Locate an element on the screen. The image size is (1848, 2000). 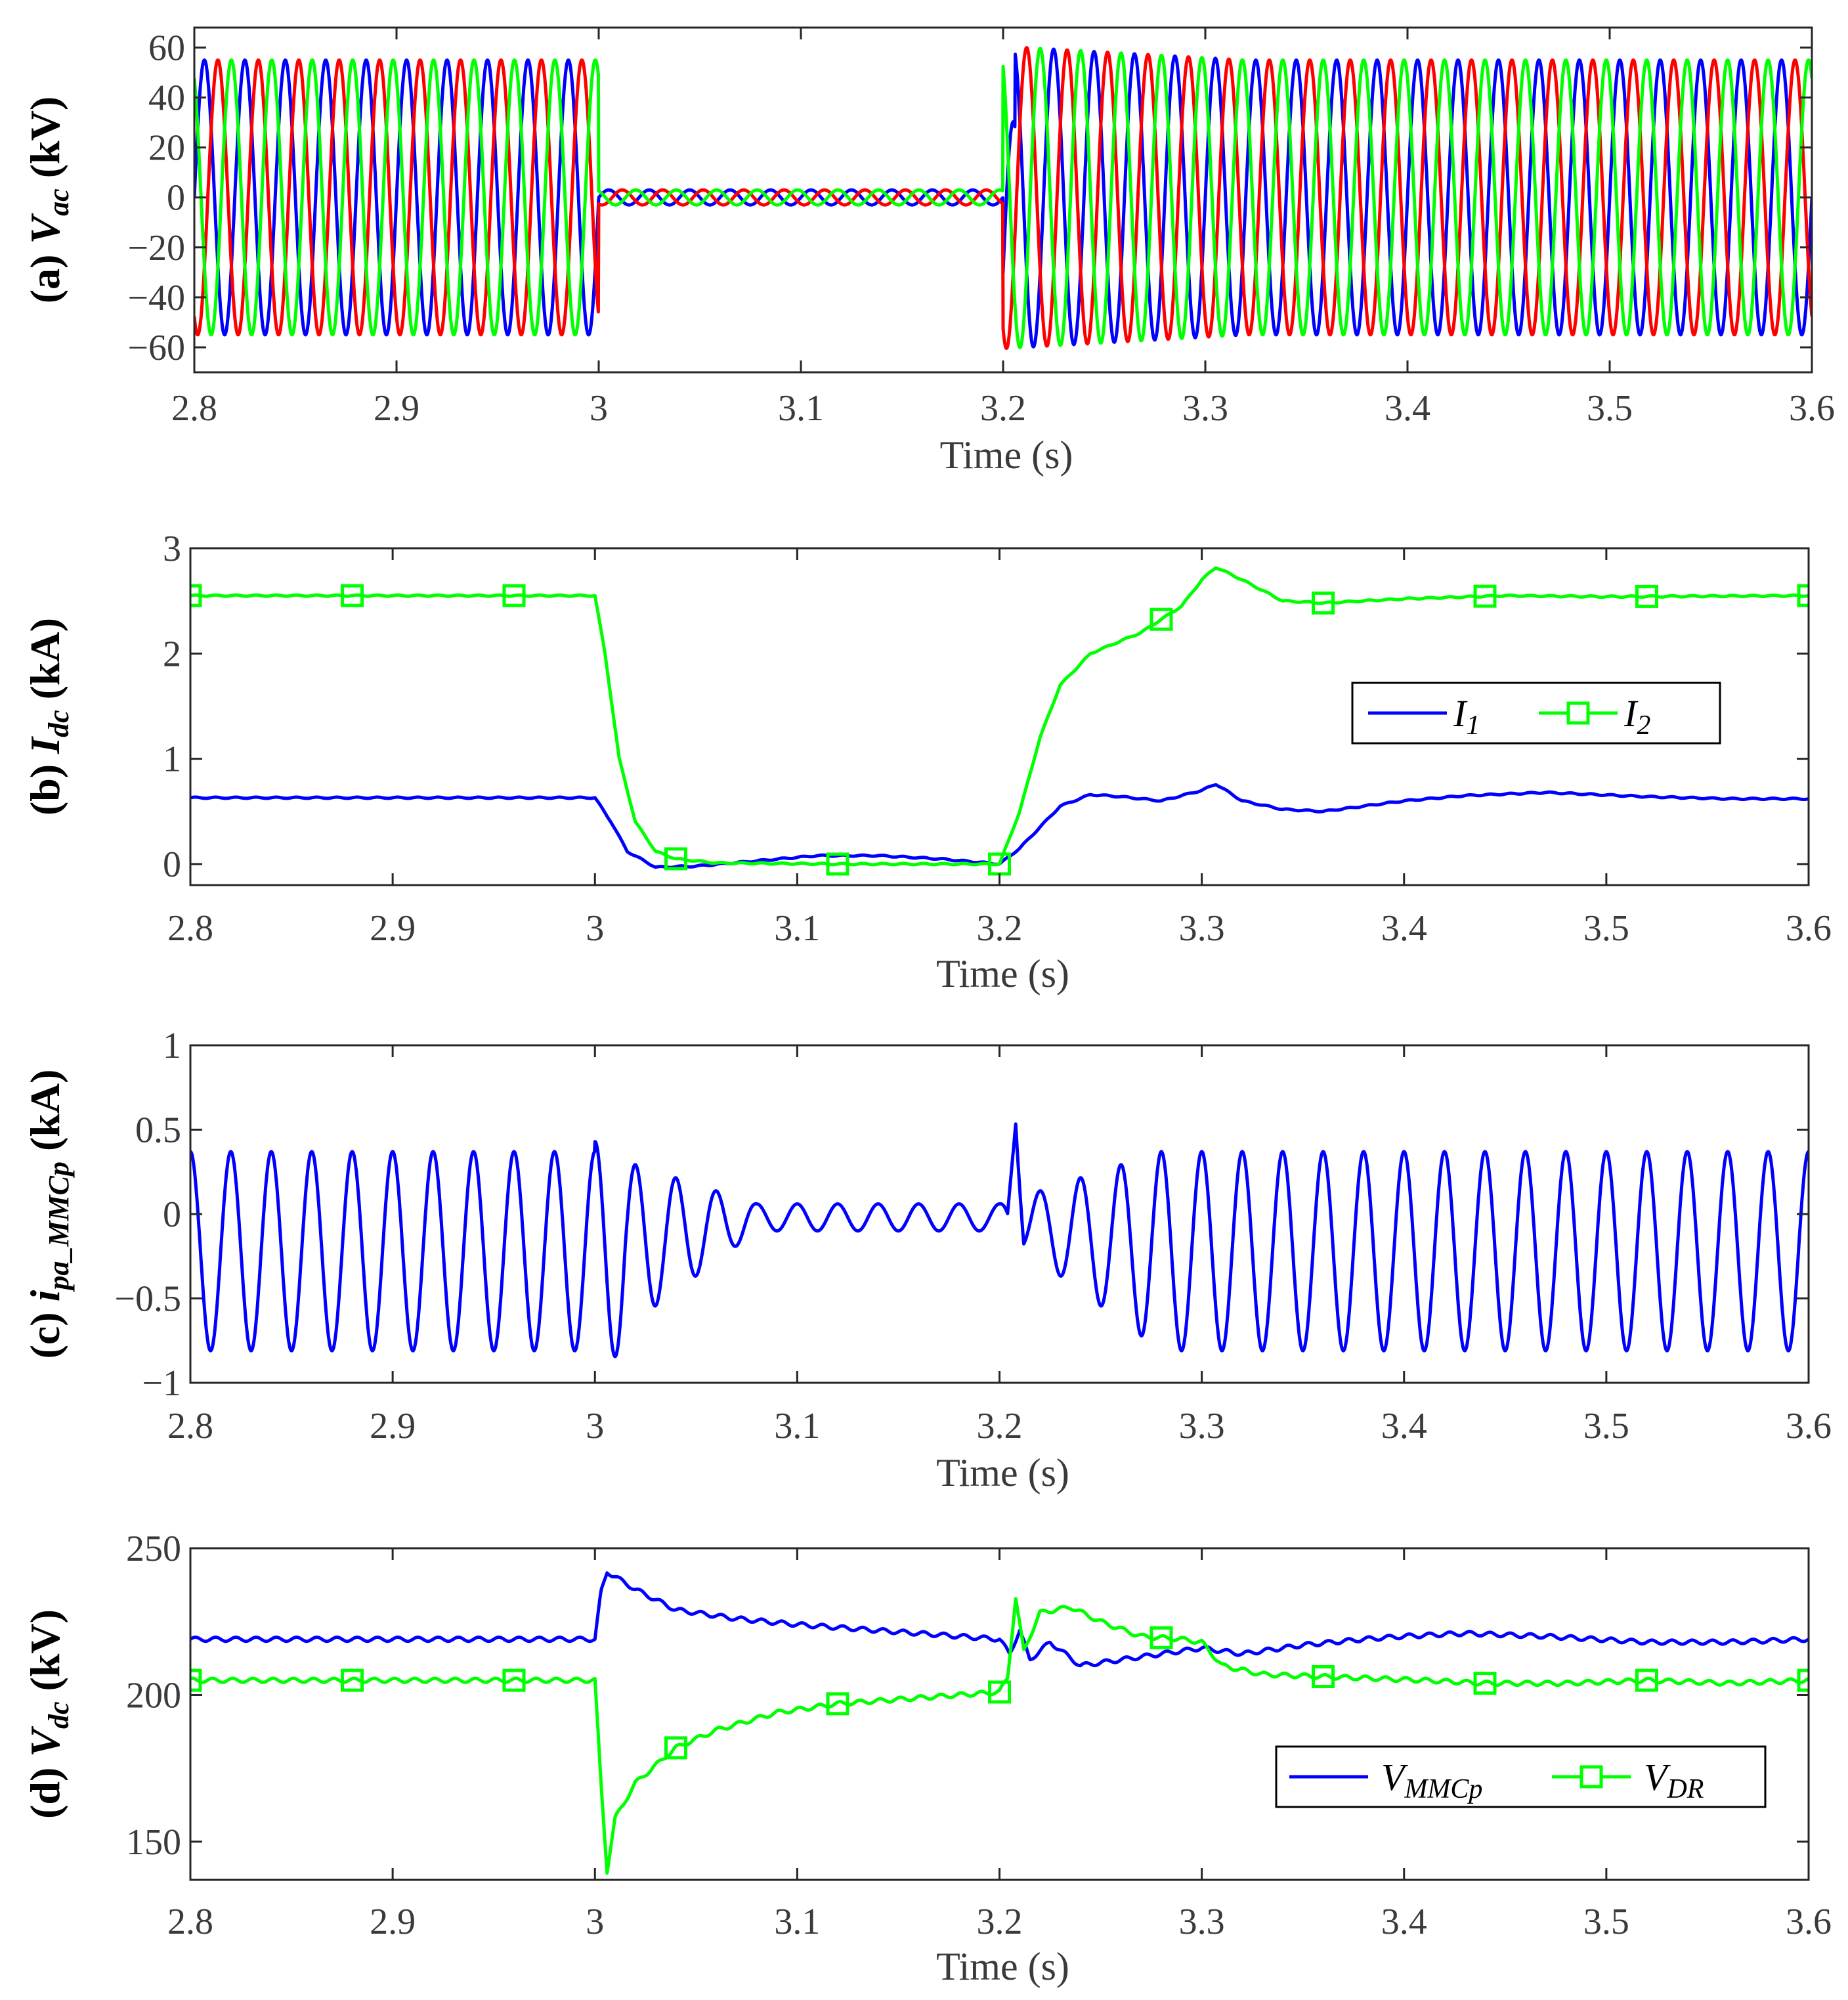
series-line-mmcp is located at coordinates (1000, 1619).